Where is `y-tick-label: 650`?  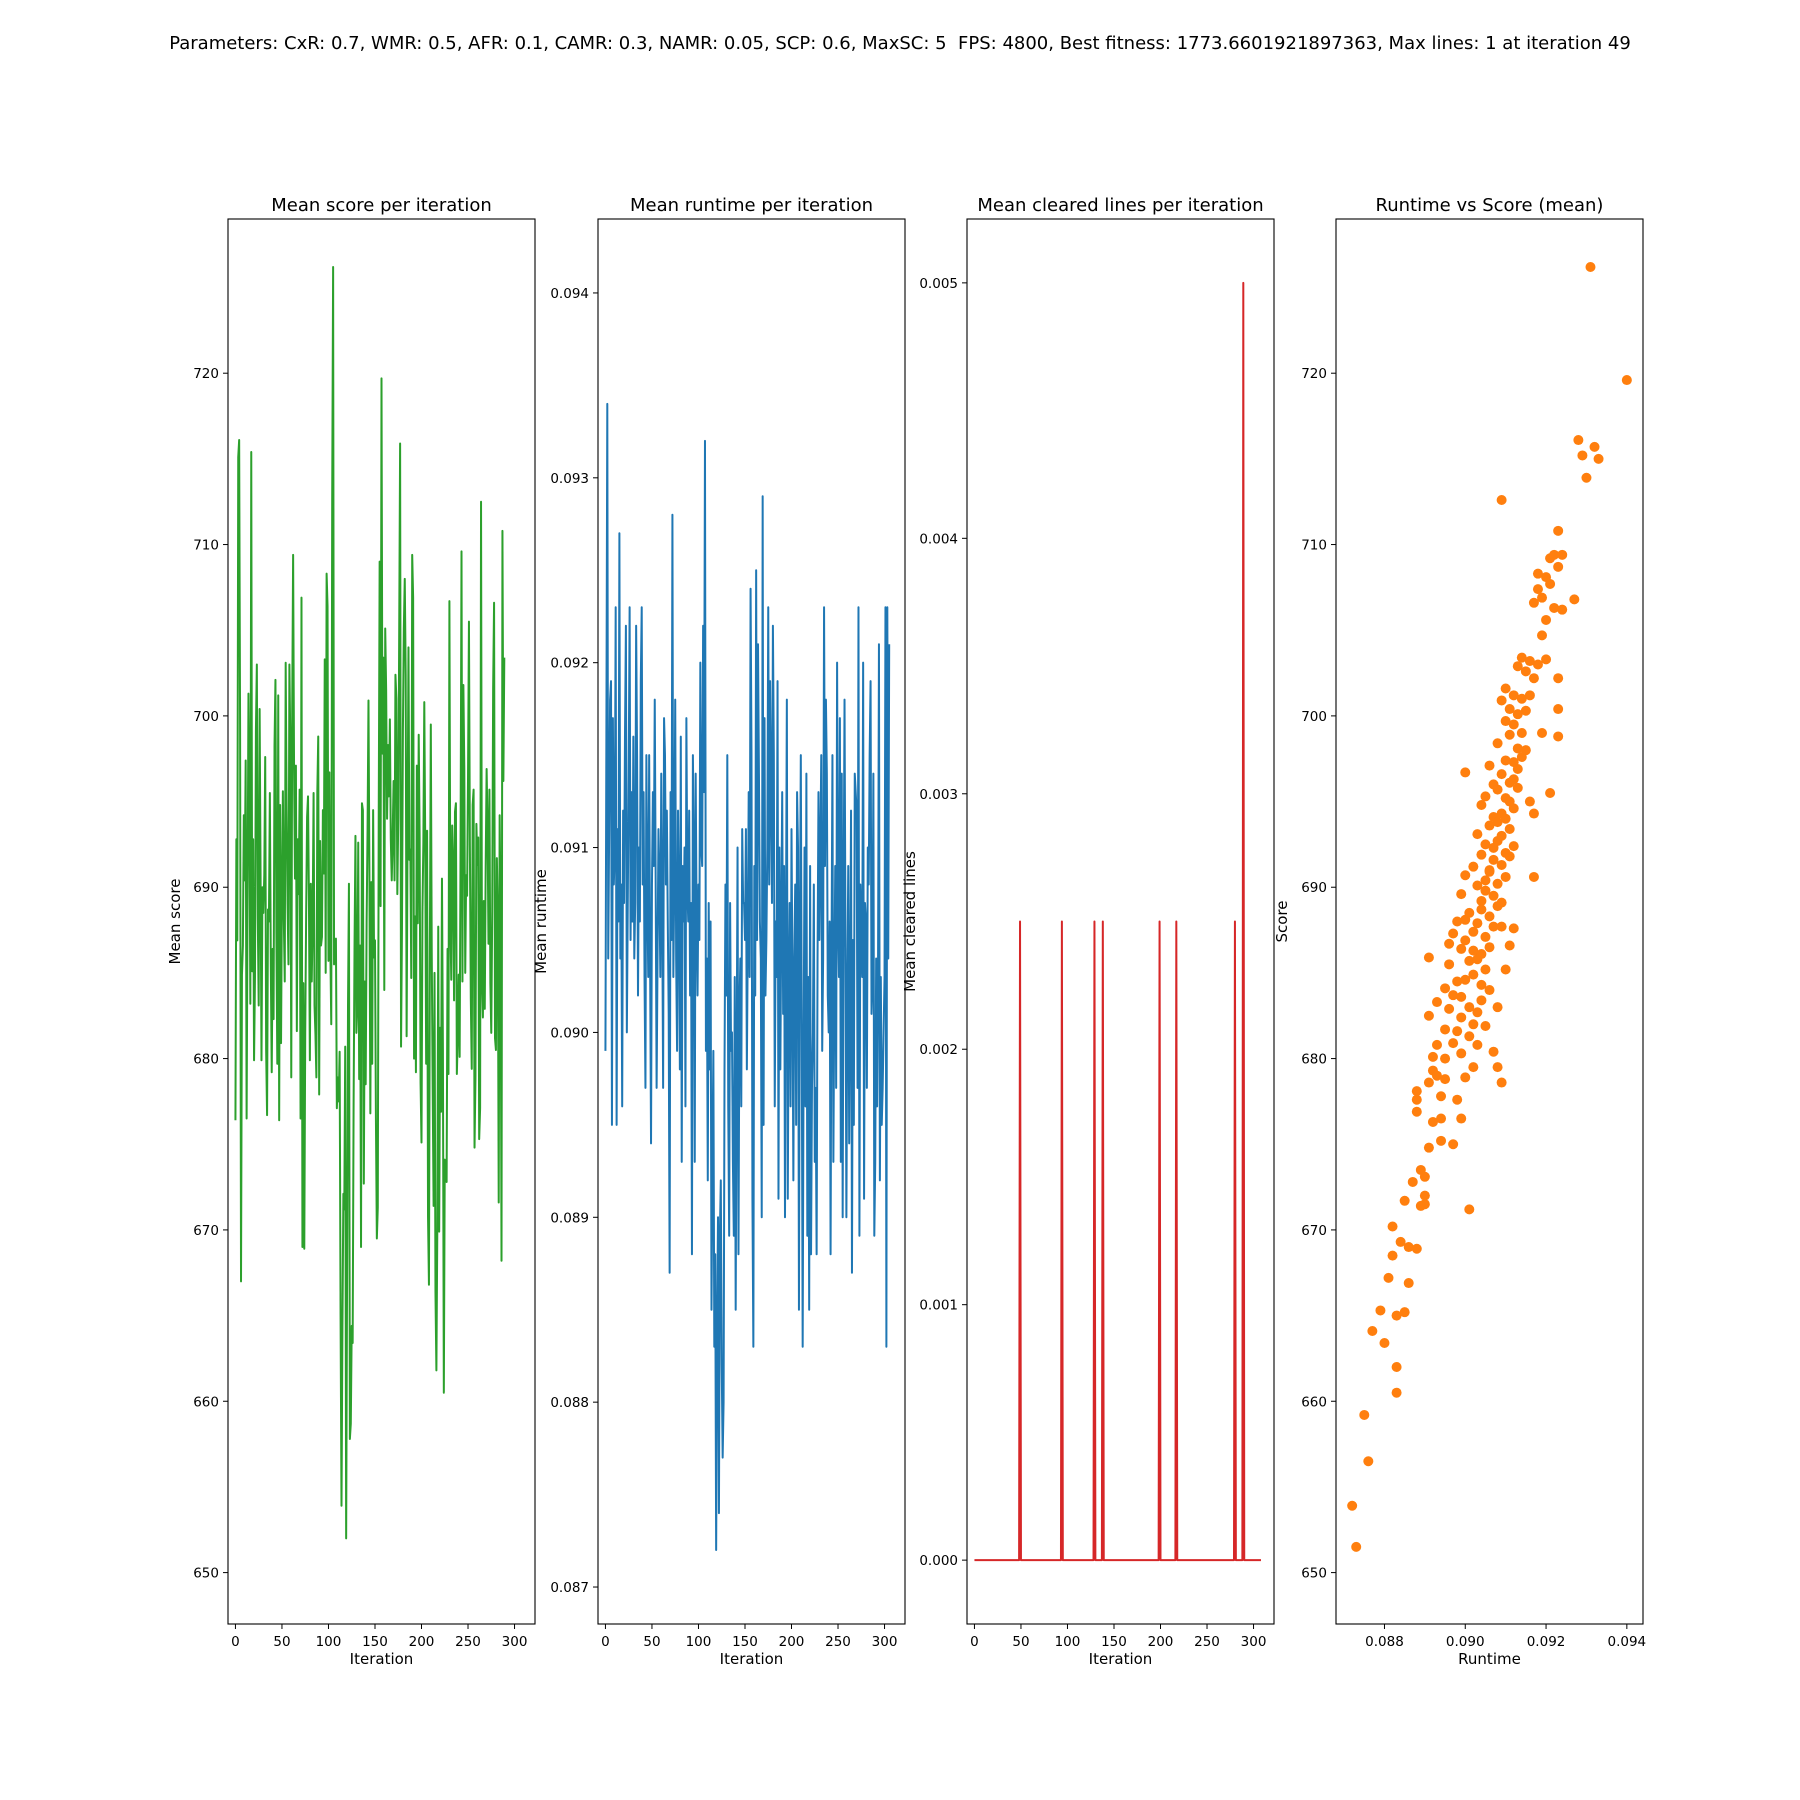 y-tick-label: 650 is located at coordinates (206, 1574).